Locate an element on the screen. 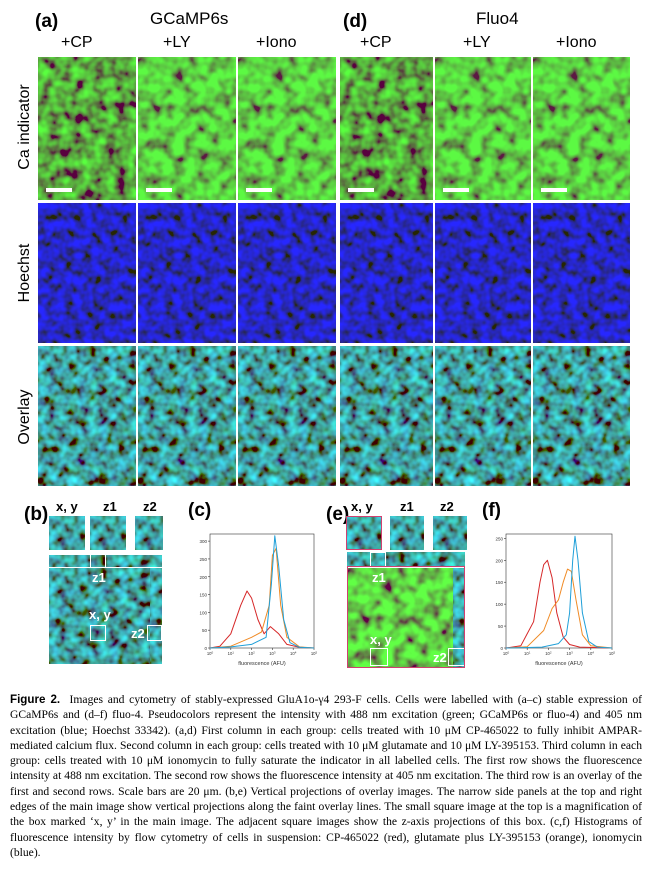 The image size is (650, 883). b-box-z1 is located at coordinates (98, 560).